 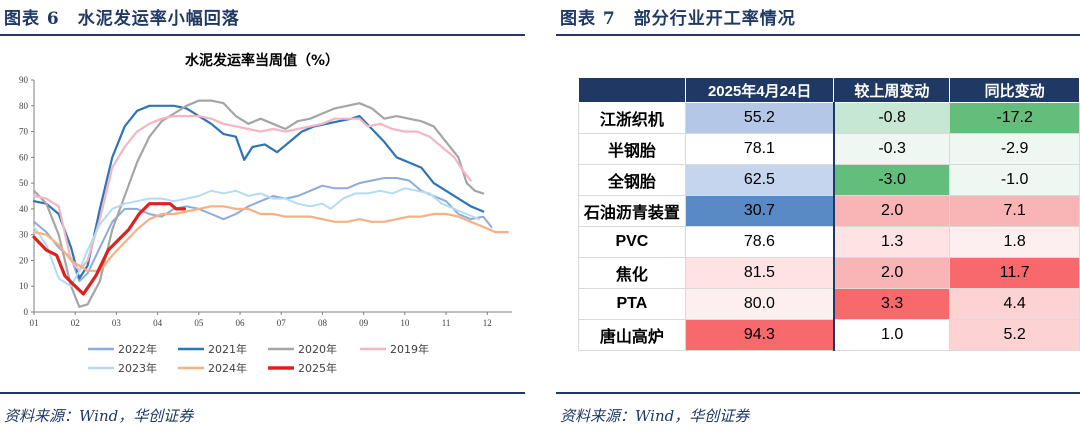 What do you see at coordinates (759, 335) in the screenshot?
I see `value-cell: 94.3` at bounding box center [759, 335].